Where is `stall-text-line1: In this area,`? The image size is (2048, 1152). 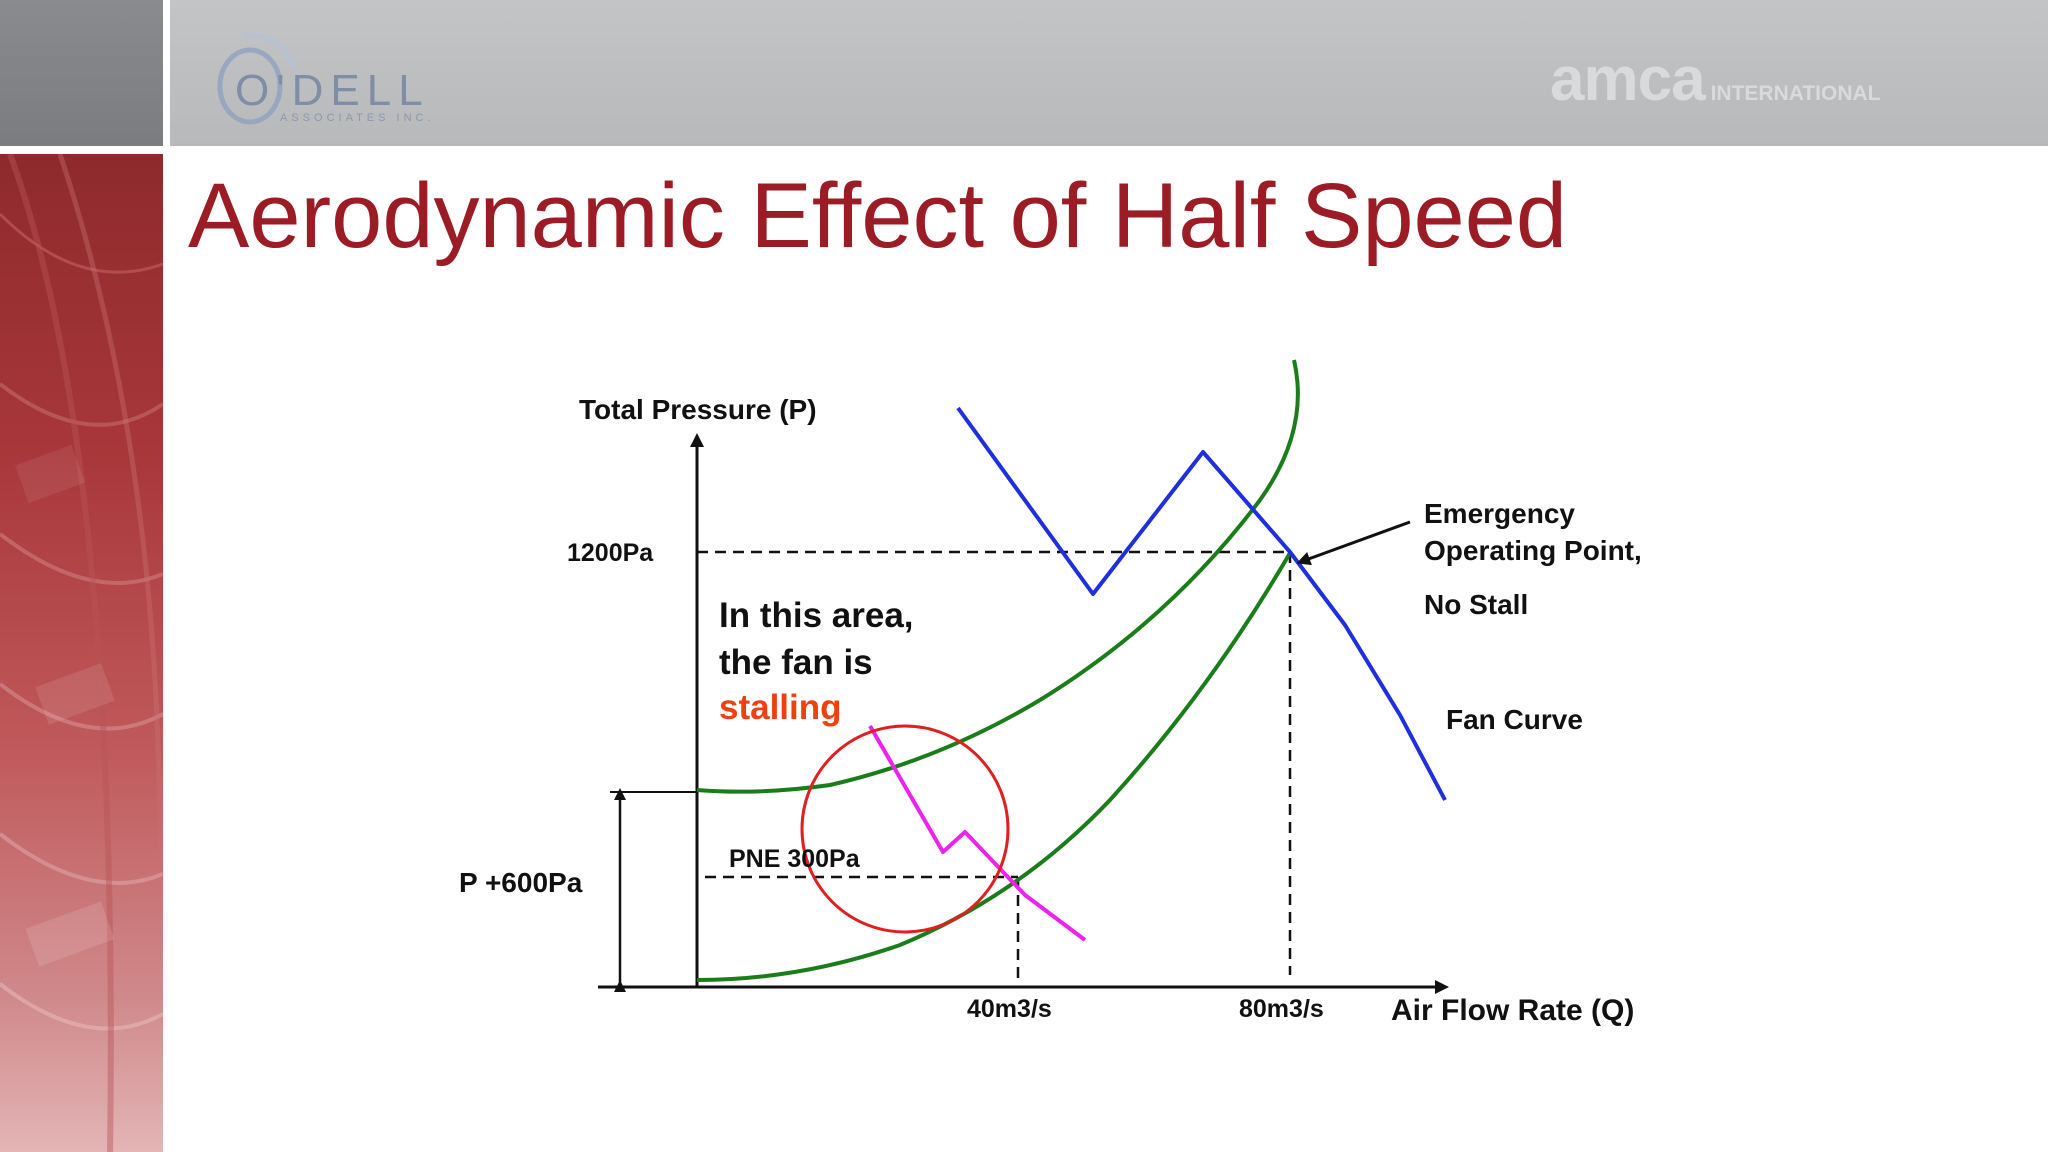 stall-text-line1: In this area, is located at coordinates (816, 615).